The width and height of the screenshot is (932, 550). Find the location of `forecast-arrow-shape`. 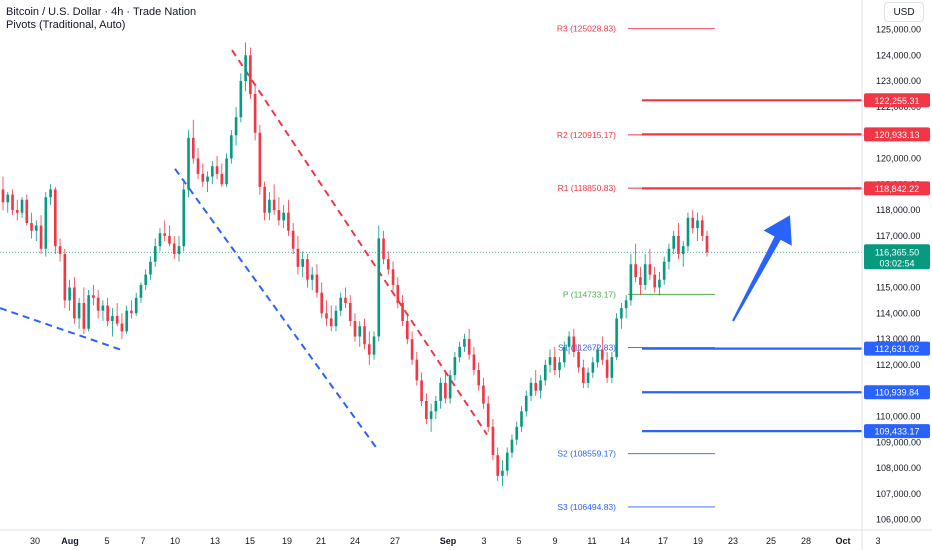

forecast-arrow-shape is located at coordinates (762, 268).